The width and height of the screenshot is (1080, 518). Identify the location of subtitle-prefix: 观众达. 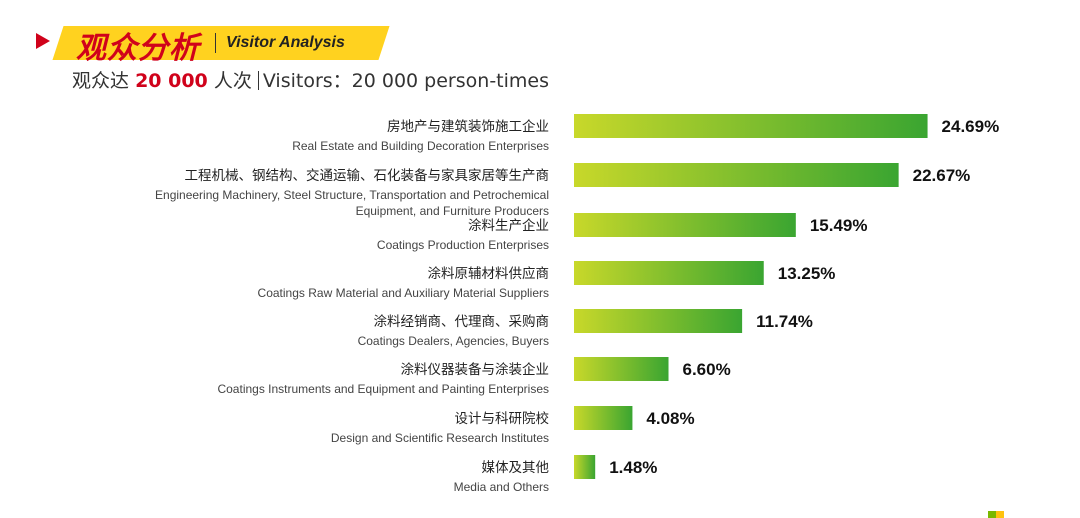
(101, 81).